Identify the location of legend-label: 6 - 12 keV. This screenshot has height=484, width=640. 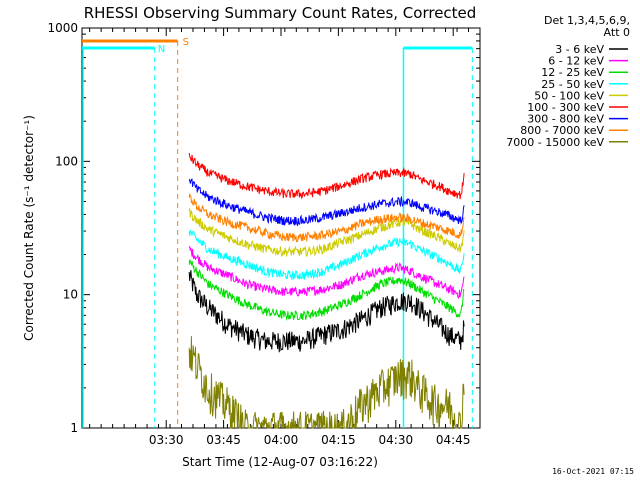
(576, 61).